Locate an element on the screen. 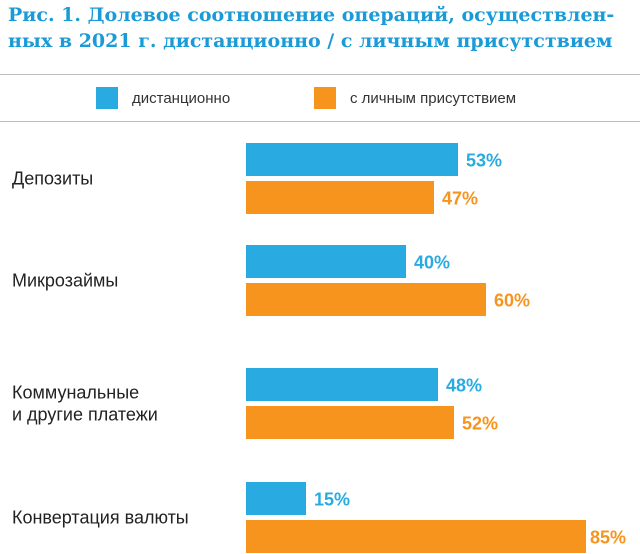  legend-label-in-person: с личным присутствием is located at coordinates (433, 98).